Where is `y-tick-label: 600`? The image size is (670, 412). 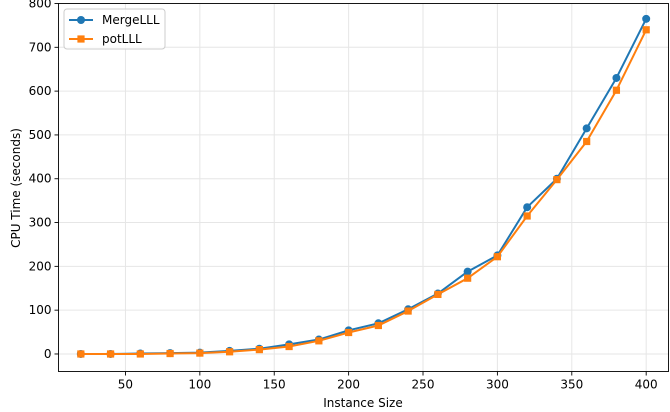
y-tick-label: 600 is located at coordinates (40, 91).